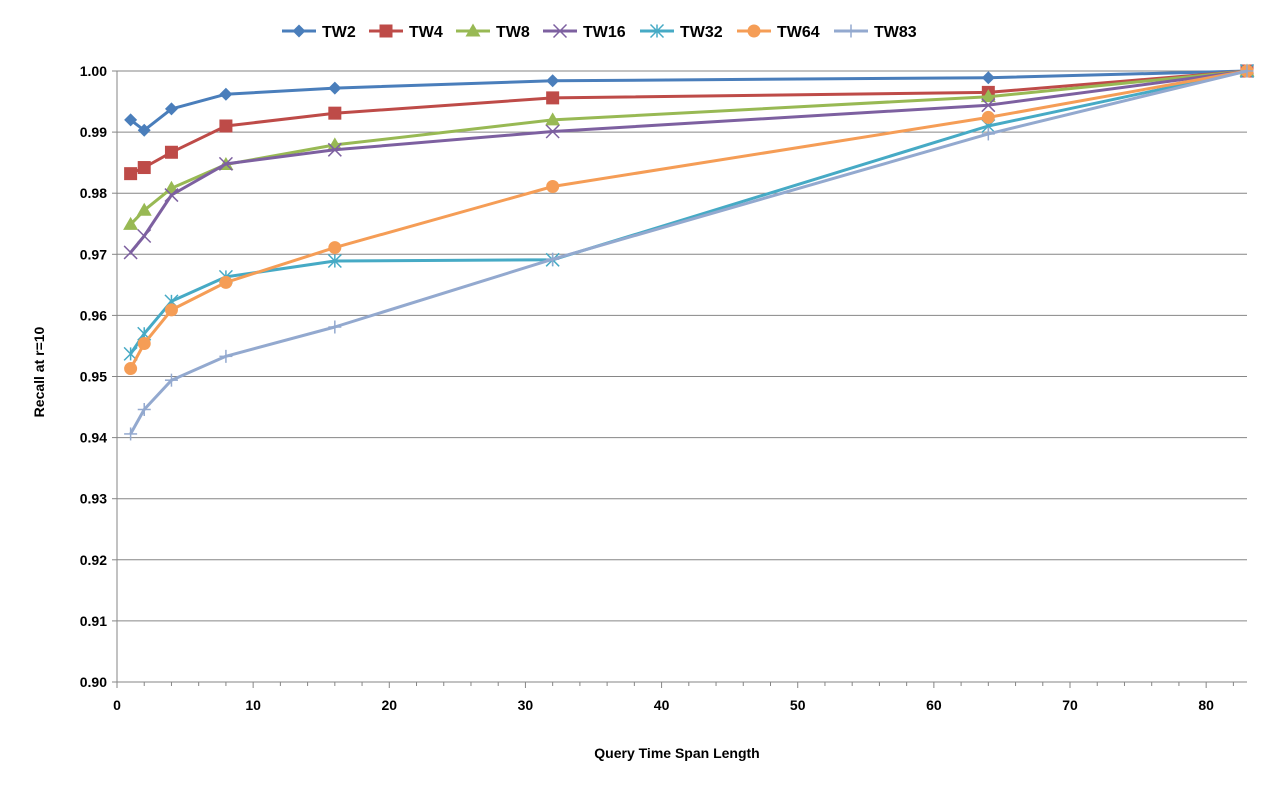 The width and height of the screenshot is (1280, 793). What do you see at coordinates (1070, 705) in the screenshot?
I see `x-tick-label: 70` at bounding box center [1070, 705].